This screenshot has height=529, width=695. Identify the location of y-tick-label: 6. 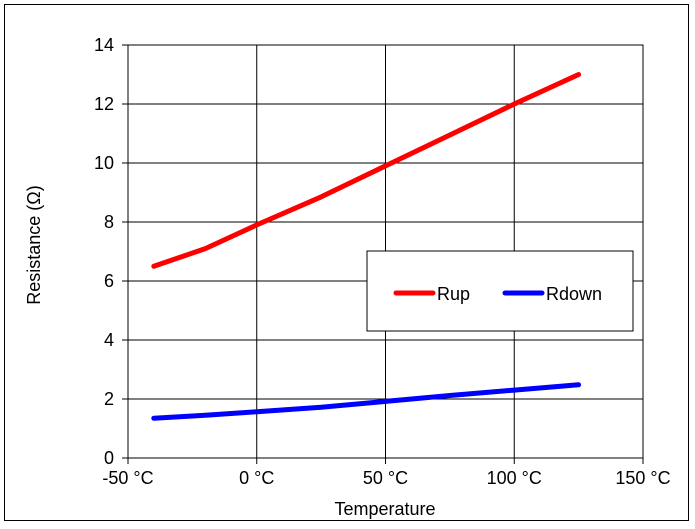
(109, 281).